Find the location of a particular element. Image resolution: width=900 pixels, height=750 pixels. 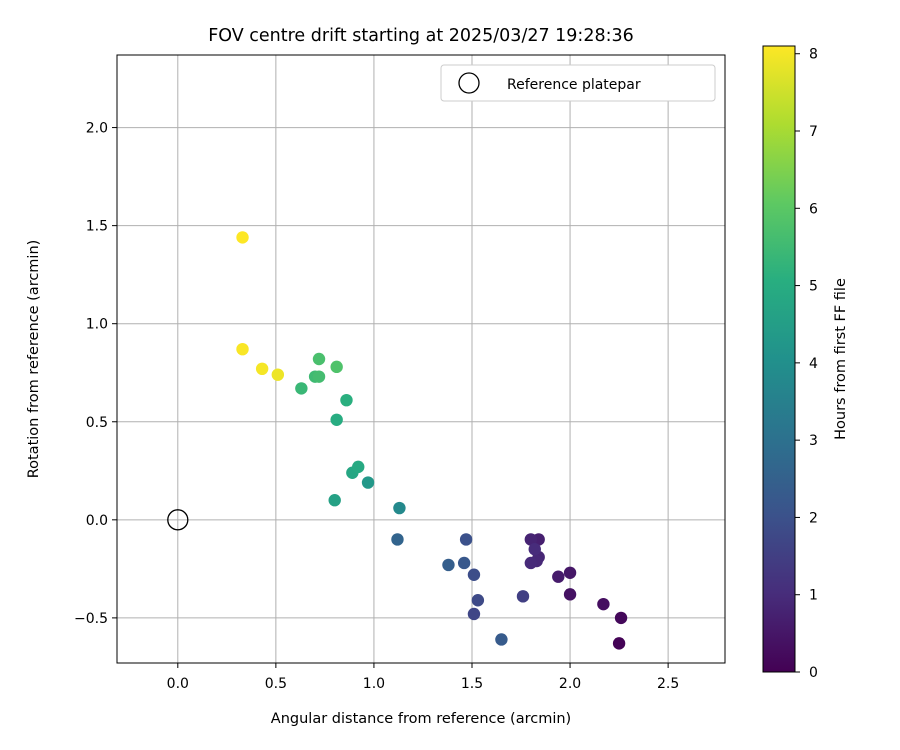

x-axis-ticks: 0.0 0.5 1.0 1.5 2.0 2.5 is located at coordinates (423, 677).